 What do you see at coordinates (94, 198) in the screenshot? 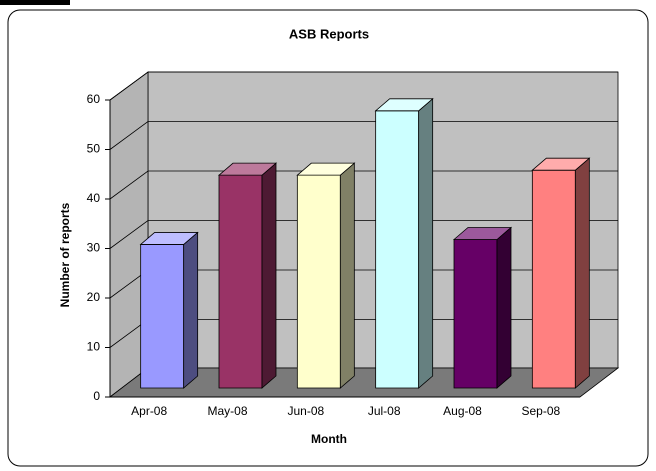
I see `y-tick-label: 40` at bounding box center [94, 198].